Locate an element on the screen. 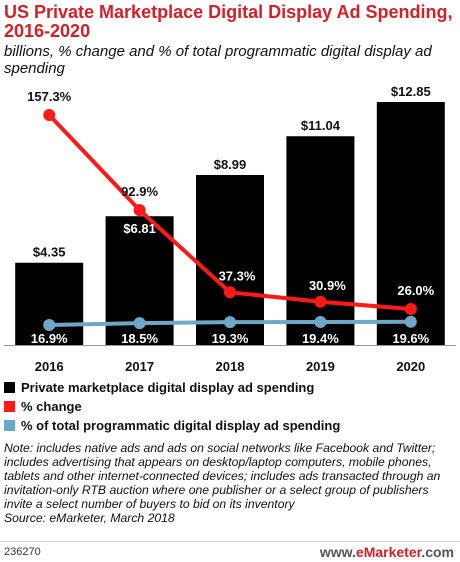  footer-bar: 236270 www.eMarketer.com is located at coordinates (230, 551).